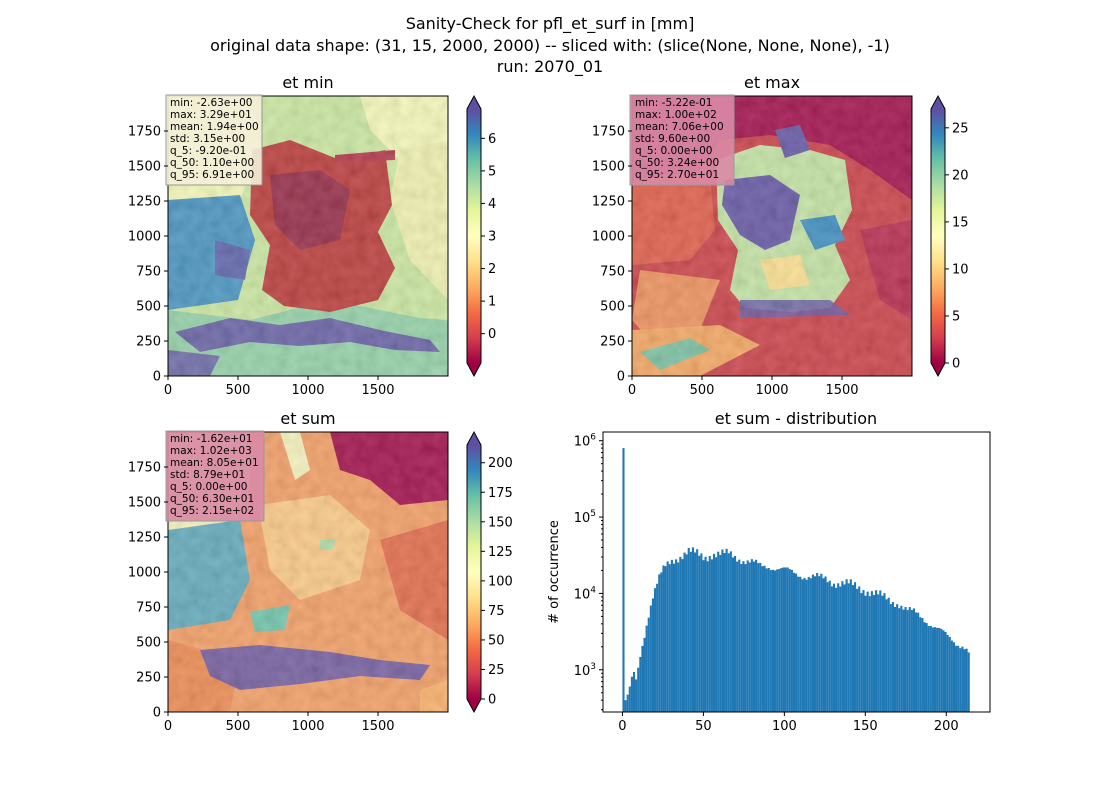 This screenshot has width=1100, height=800. What do you see at coordinates (212, 163) in the screenshot?
I see `stat-line: q_50: 1.10e+00` at bounding box center [212, 163].